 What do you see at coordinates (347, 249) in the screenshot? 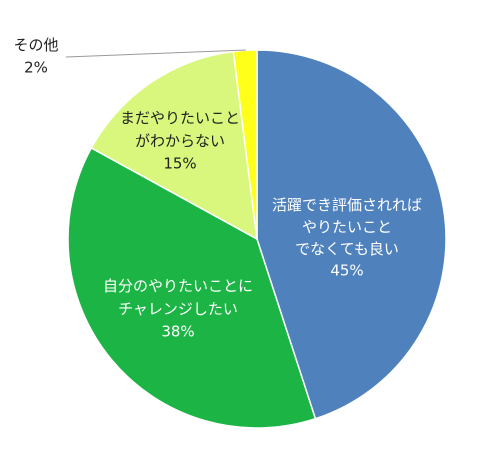
I see `label-line: でなくても良い` at bounding box center [347, 249].